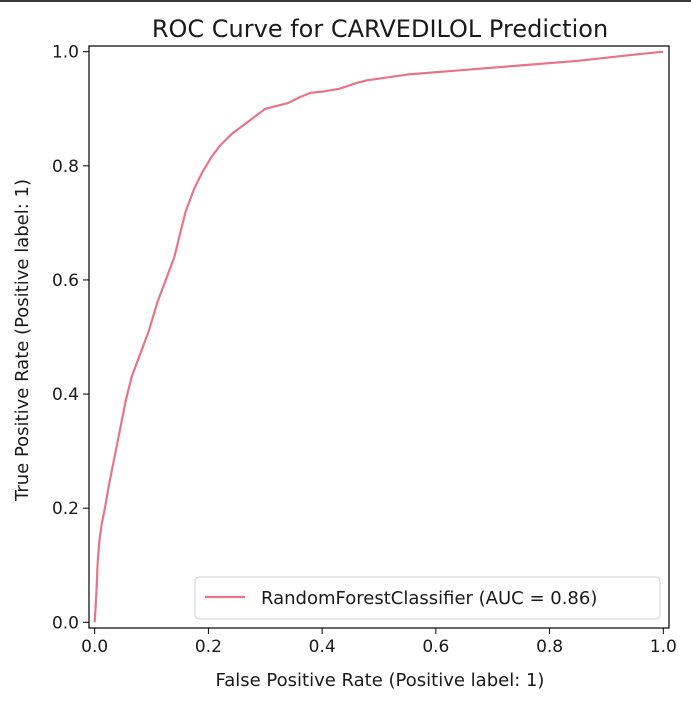 The width and height of the screenshot is (691, 706). What do you see at coordinates (322, 647) in the screenshot?
I see `x-tick-label: 0.4` at bounding box center [322, 647].